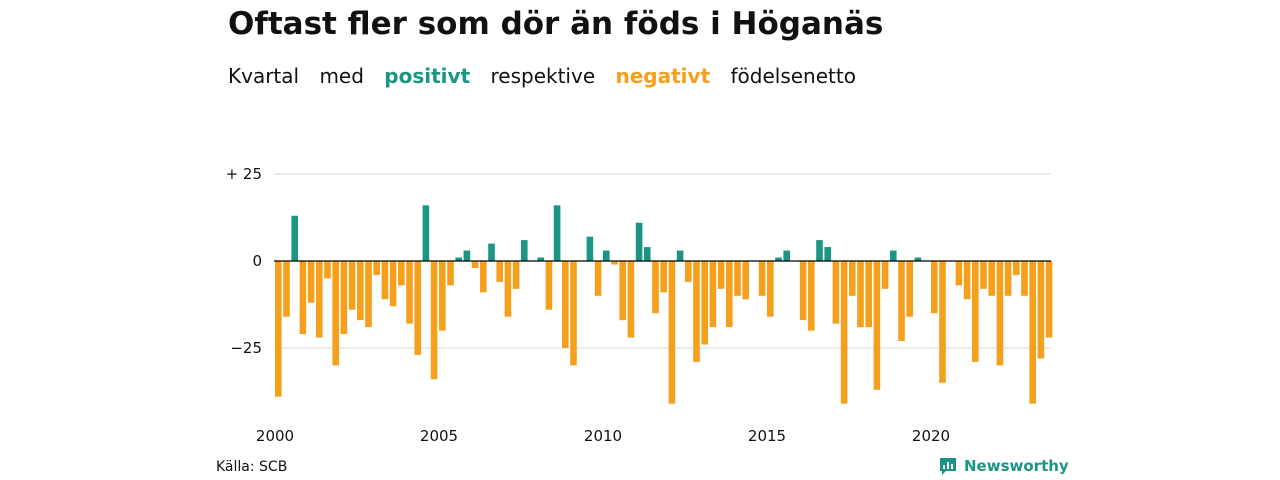  What do you see at coordinates (663, 76) in the screenshot?
I see `subtitle-negative: negativt` at bounding box center [663, 76].